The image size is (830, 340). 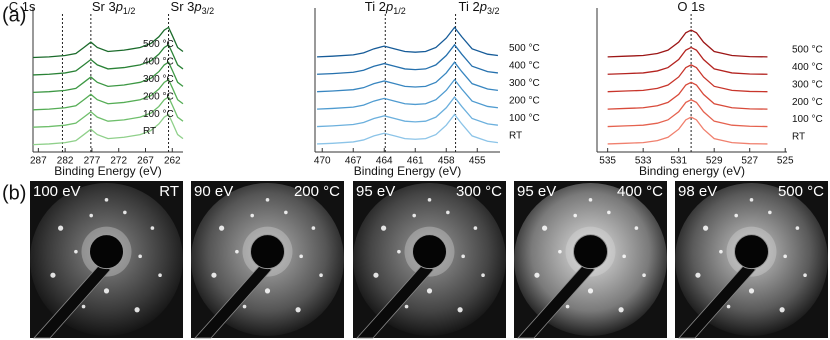 I want to click on peak-label-text: O 1s, so click(x=691, y=7).